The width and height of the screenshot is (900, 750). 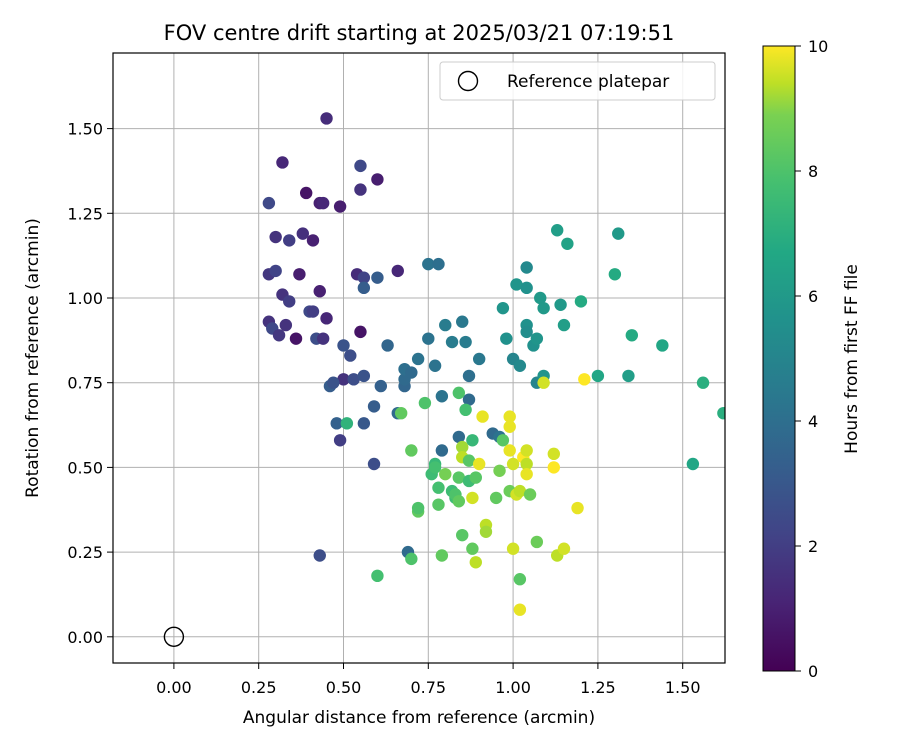 I want to click on colorbar-gradient, so click(x=779, y=358).